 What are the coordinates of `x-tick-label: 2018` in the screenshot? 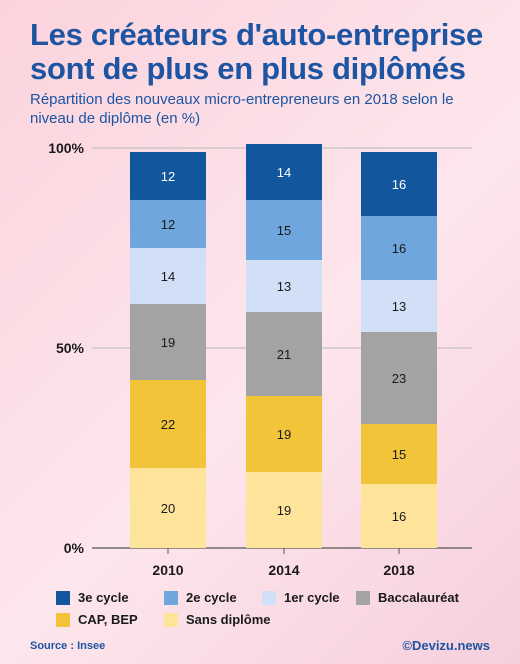 It's located at (398, 570).